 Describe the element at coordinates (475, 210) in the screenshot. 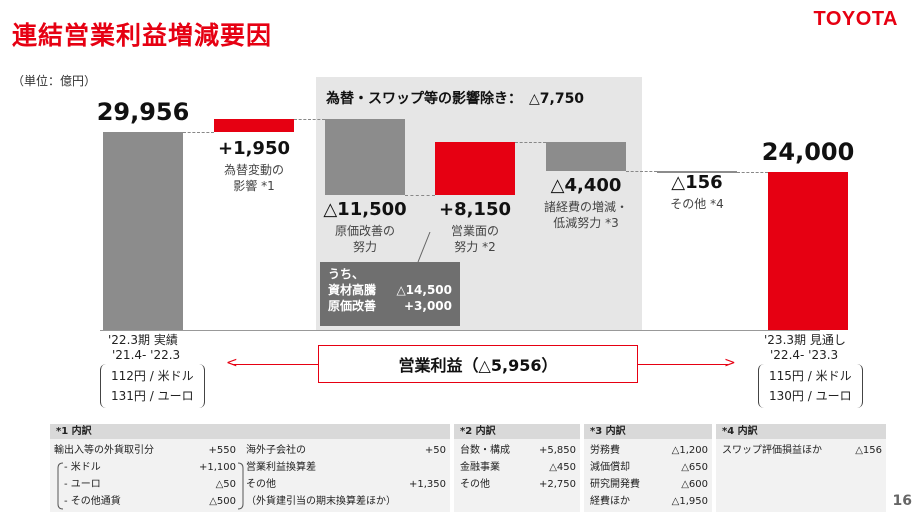

I see `bar-value-label: +8,150` at that location.